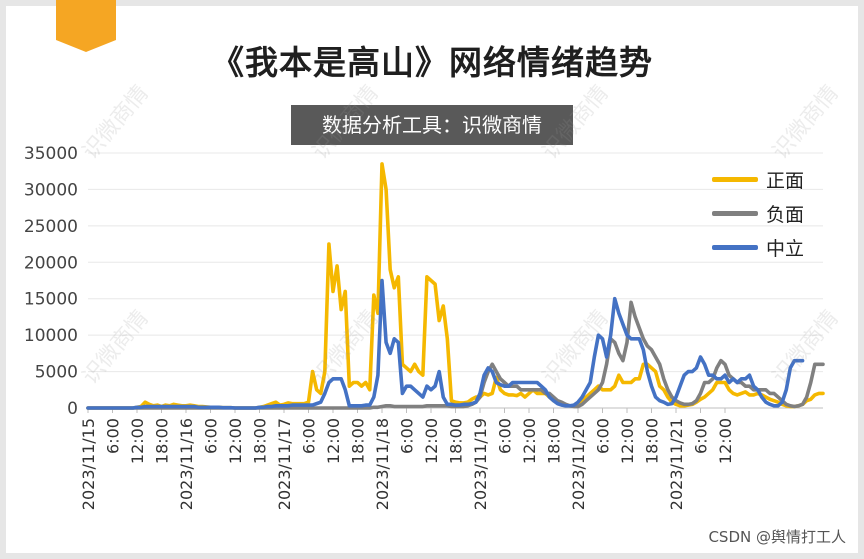 Image resolution: width=864 pixels, height=559 pixels. I want to click on y-tick-label: 25000, so click(51, 227).